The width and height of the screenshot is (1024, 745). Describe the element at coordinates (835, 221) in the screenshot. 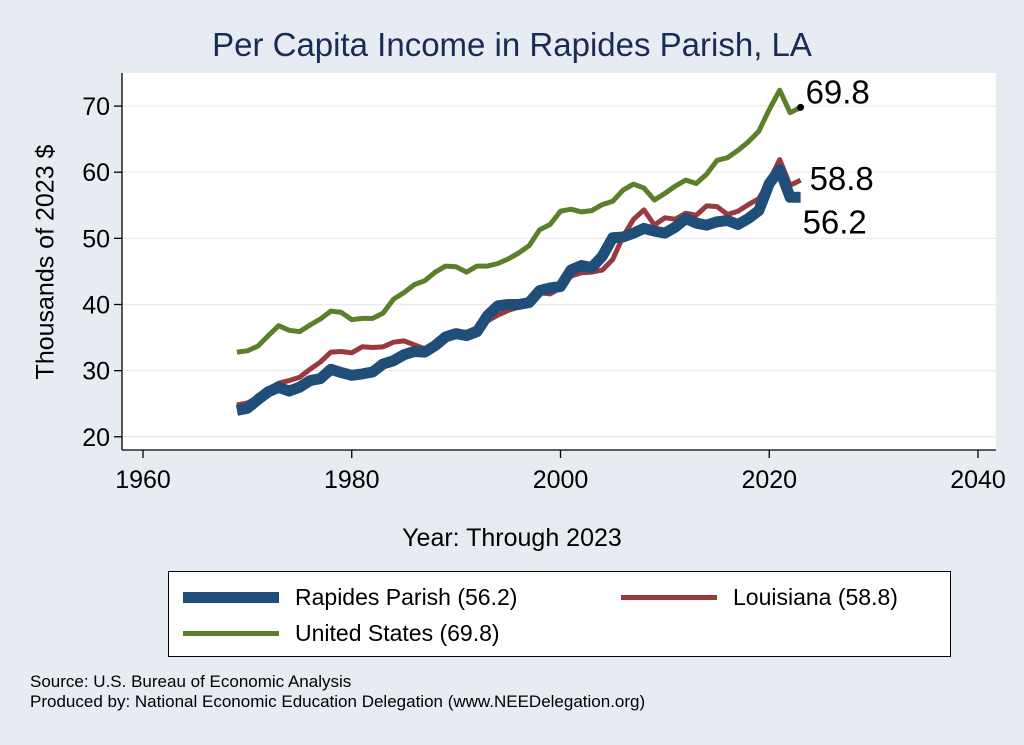

I see `end-label-rapides-parish: 56.2` at that location.